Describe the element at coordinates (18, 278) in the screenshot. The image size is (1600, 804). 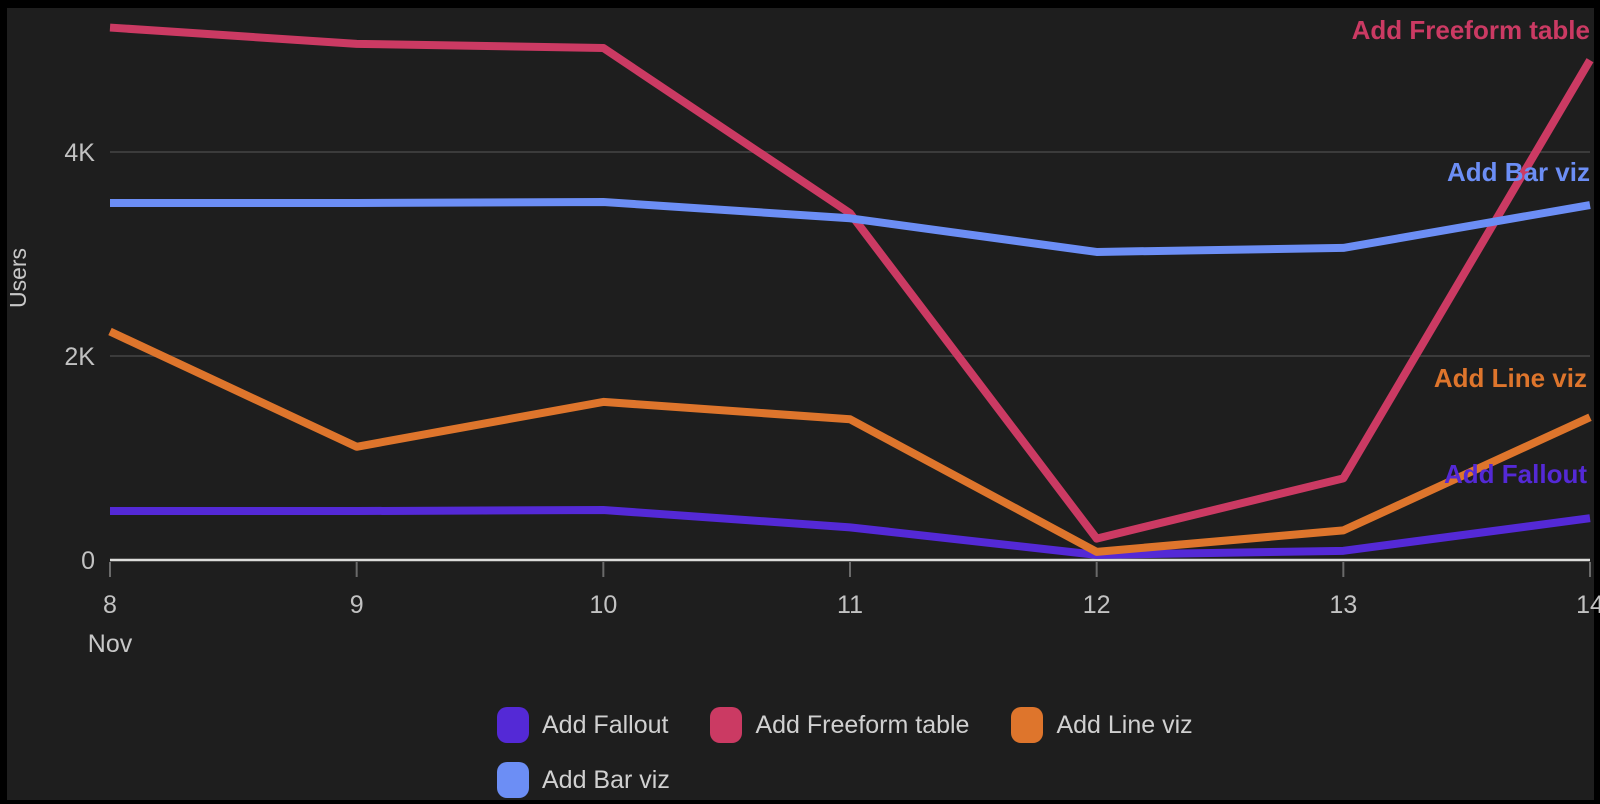
I see `y-axis-label: Users` at that location.